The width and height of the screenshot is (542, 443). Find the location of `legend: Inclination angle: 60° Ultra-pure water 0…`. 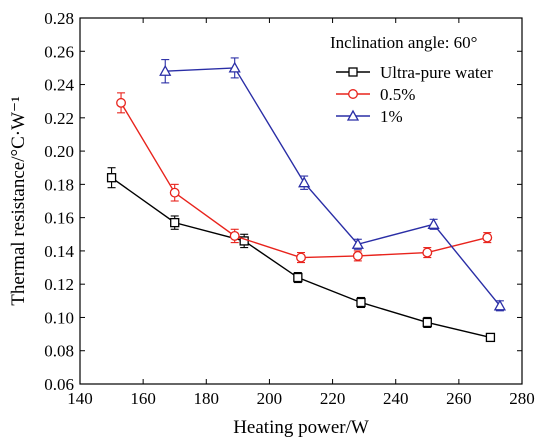

legend: Inclination angle: 60° Ultra-pure water 0… is located at coordinates (411, 79).